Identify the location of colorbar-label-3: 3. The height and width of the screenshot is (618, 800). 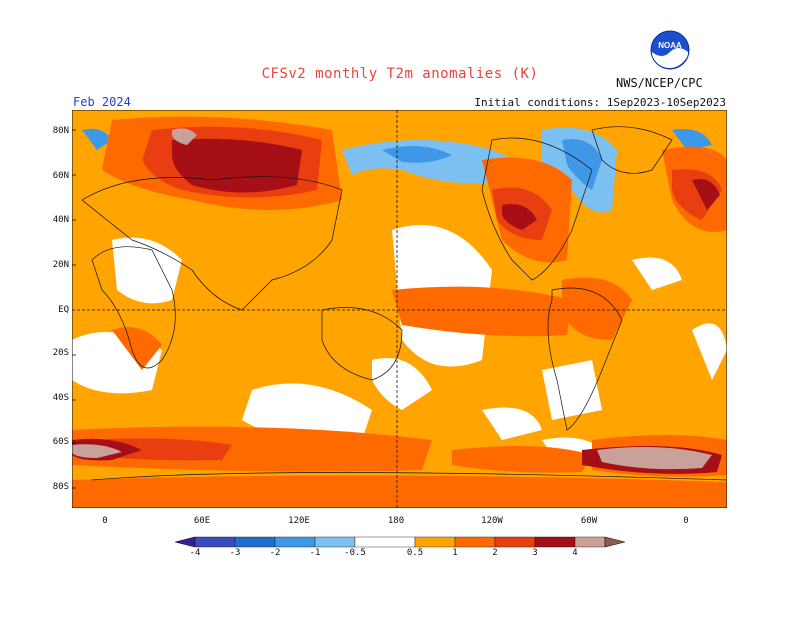
(535, 553).